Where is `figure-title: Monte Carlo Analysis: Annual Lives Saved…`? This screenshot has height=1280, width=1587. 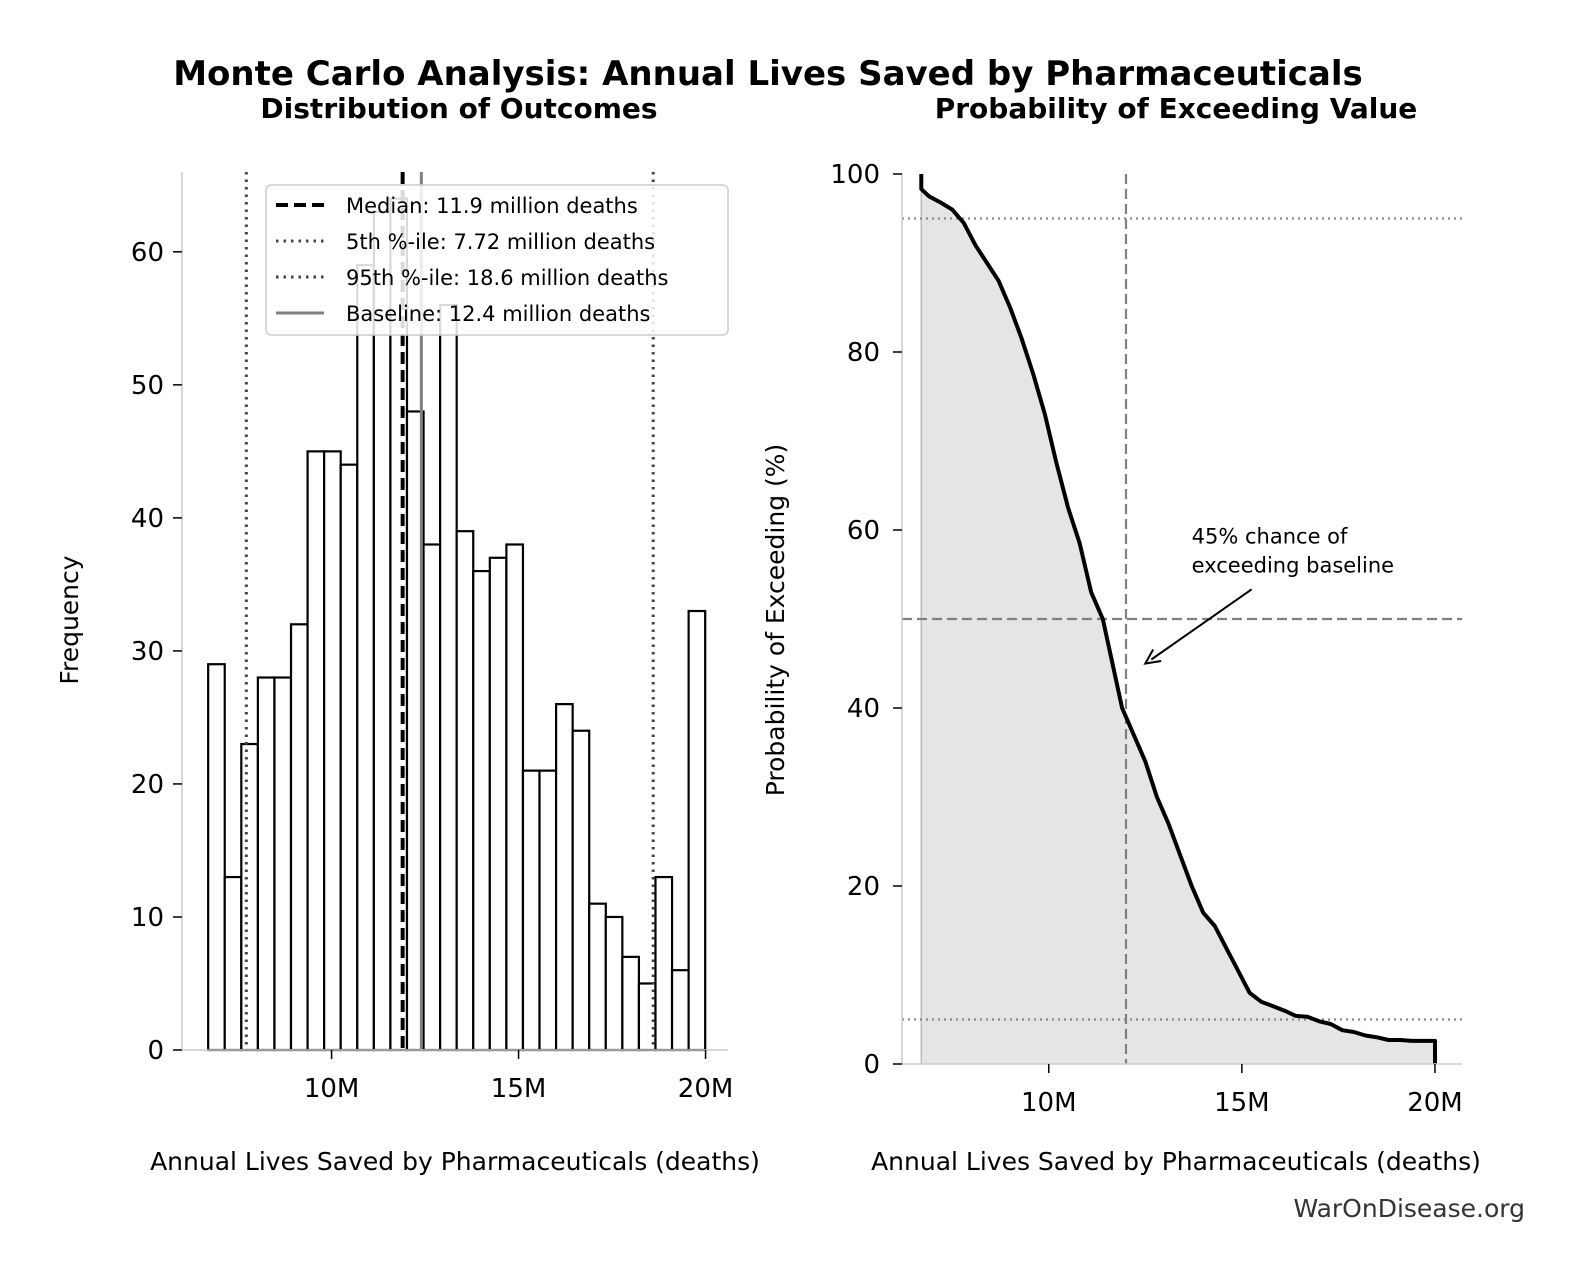 figure-title: Monte Carlo Analysis: Annual Lives Saved… is located at coordinates (768, 74).